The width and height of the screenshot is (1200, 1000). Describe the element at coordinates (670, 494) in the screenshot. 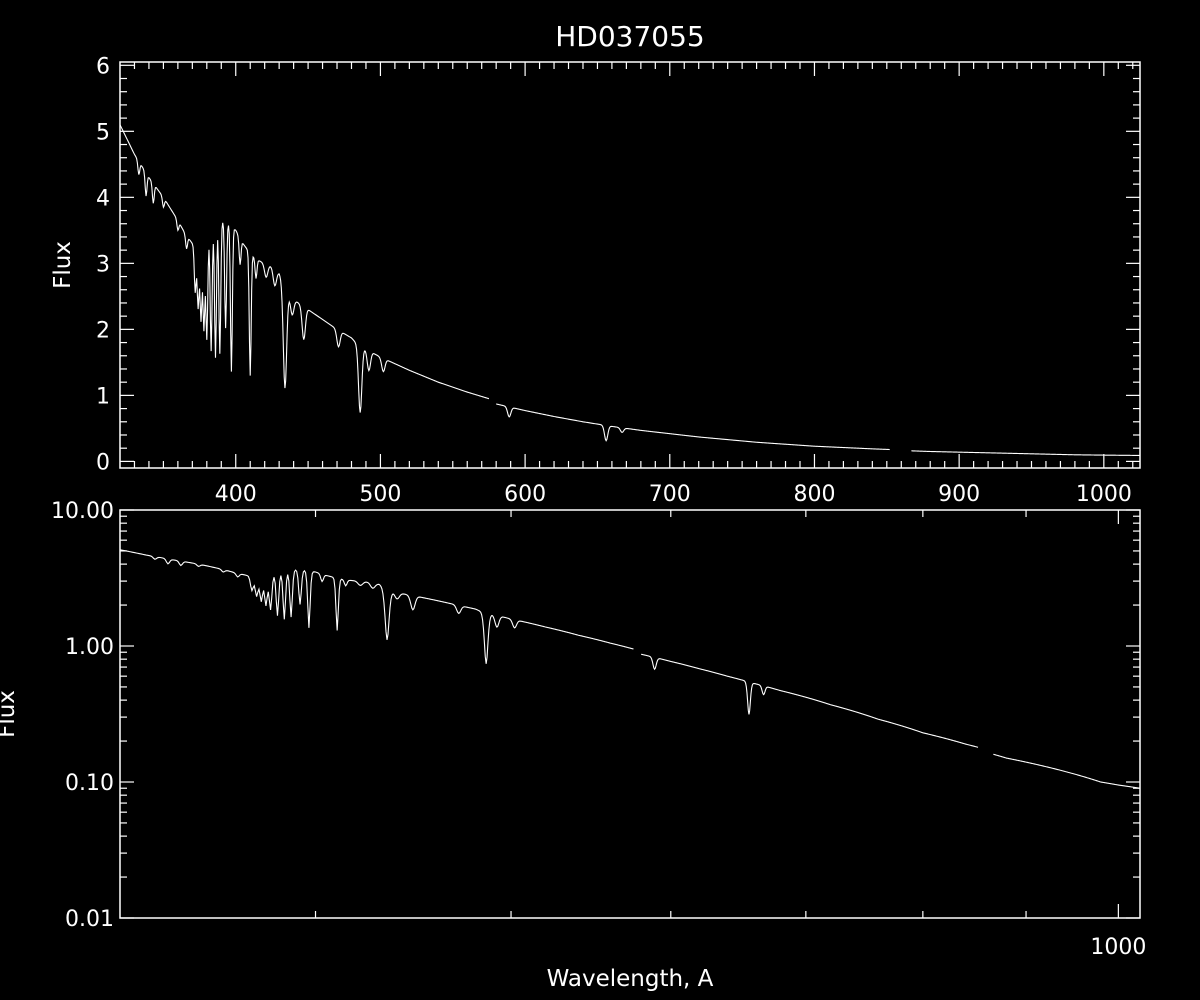

I see `top-x-tick-label: 700` at that location.